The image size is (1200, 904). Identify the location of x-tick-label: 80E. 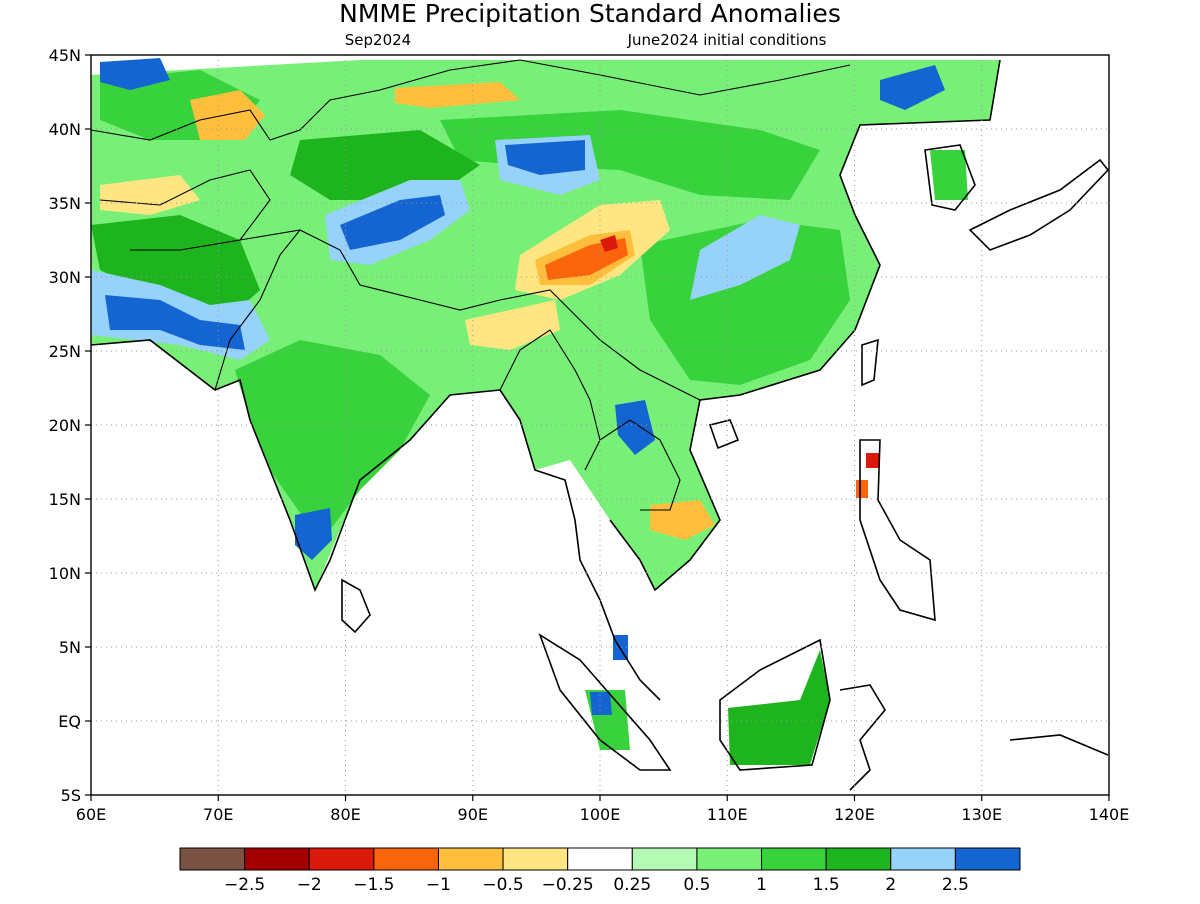
(345, 814).